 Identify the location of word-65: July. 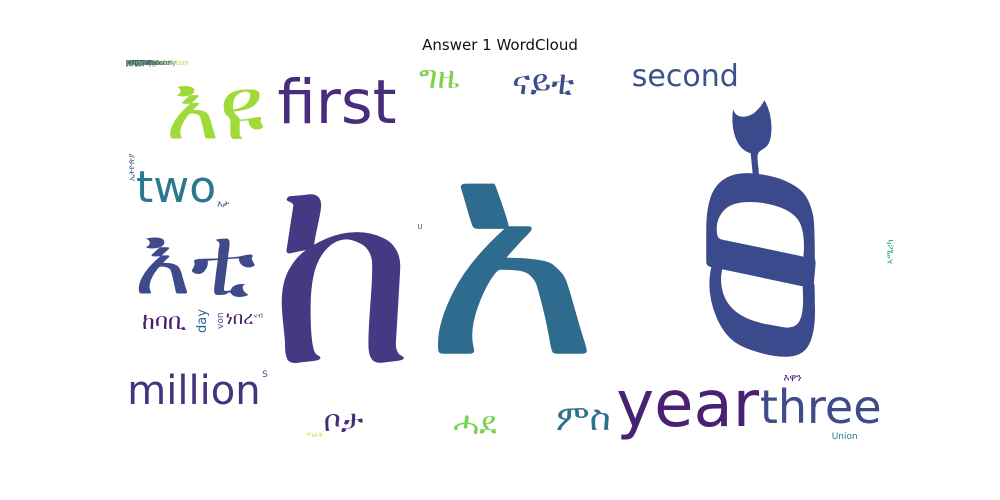
(132, 63).